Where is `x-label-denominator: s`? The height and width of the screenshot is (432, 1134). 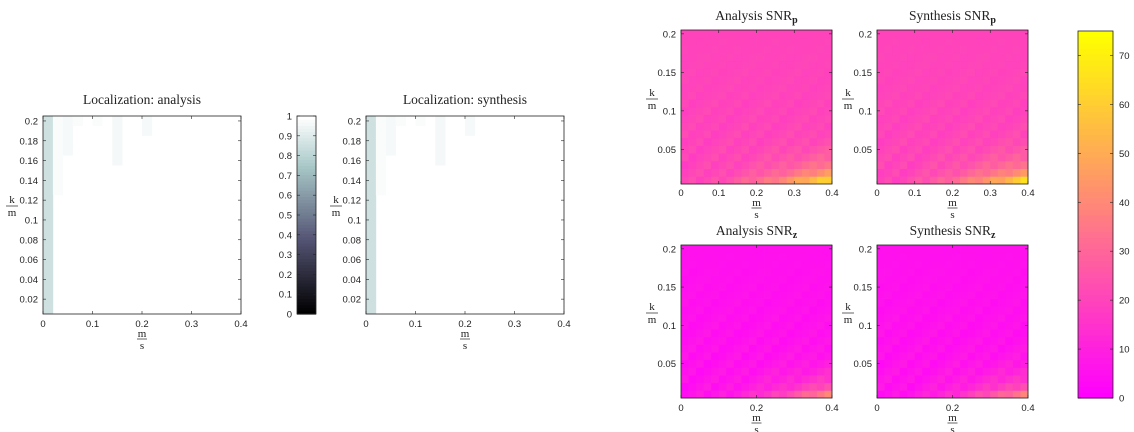
x-label-denominator: s is located at coordinates (756, 428).